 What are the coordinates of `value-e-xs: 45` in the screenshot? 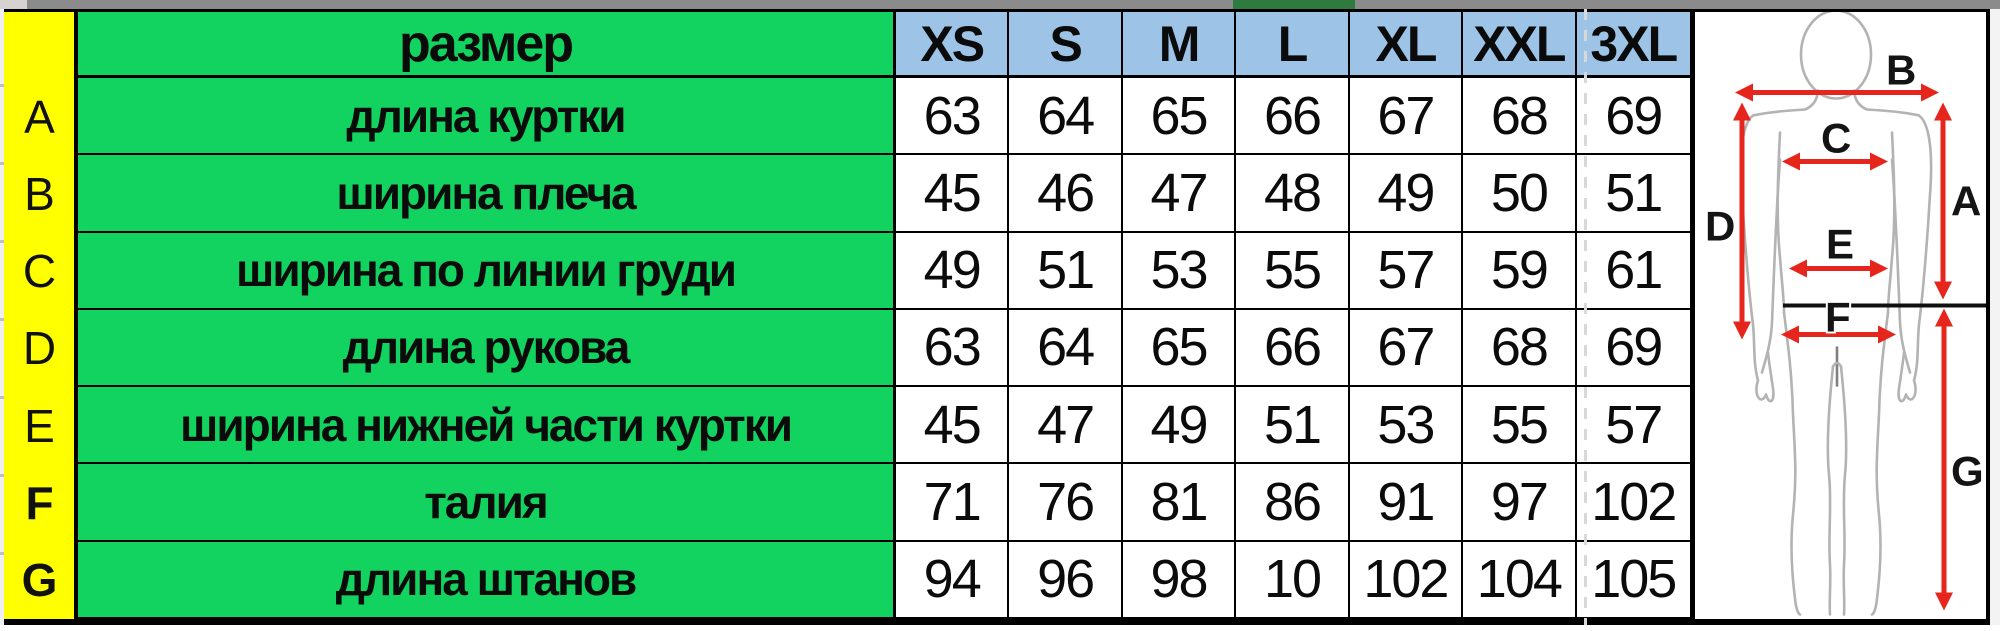 It's located at (953, 426).